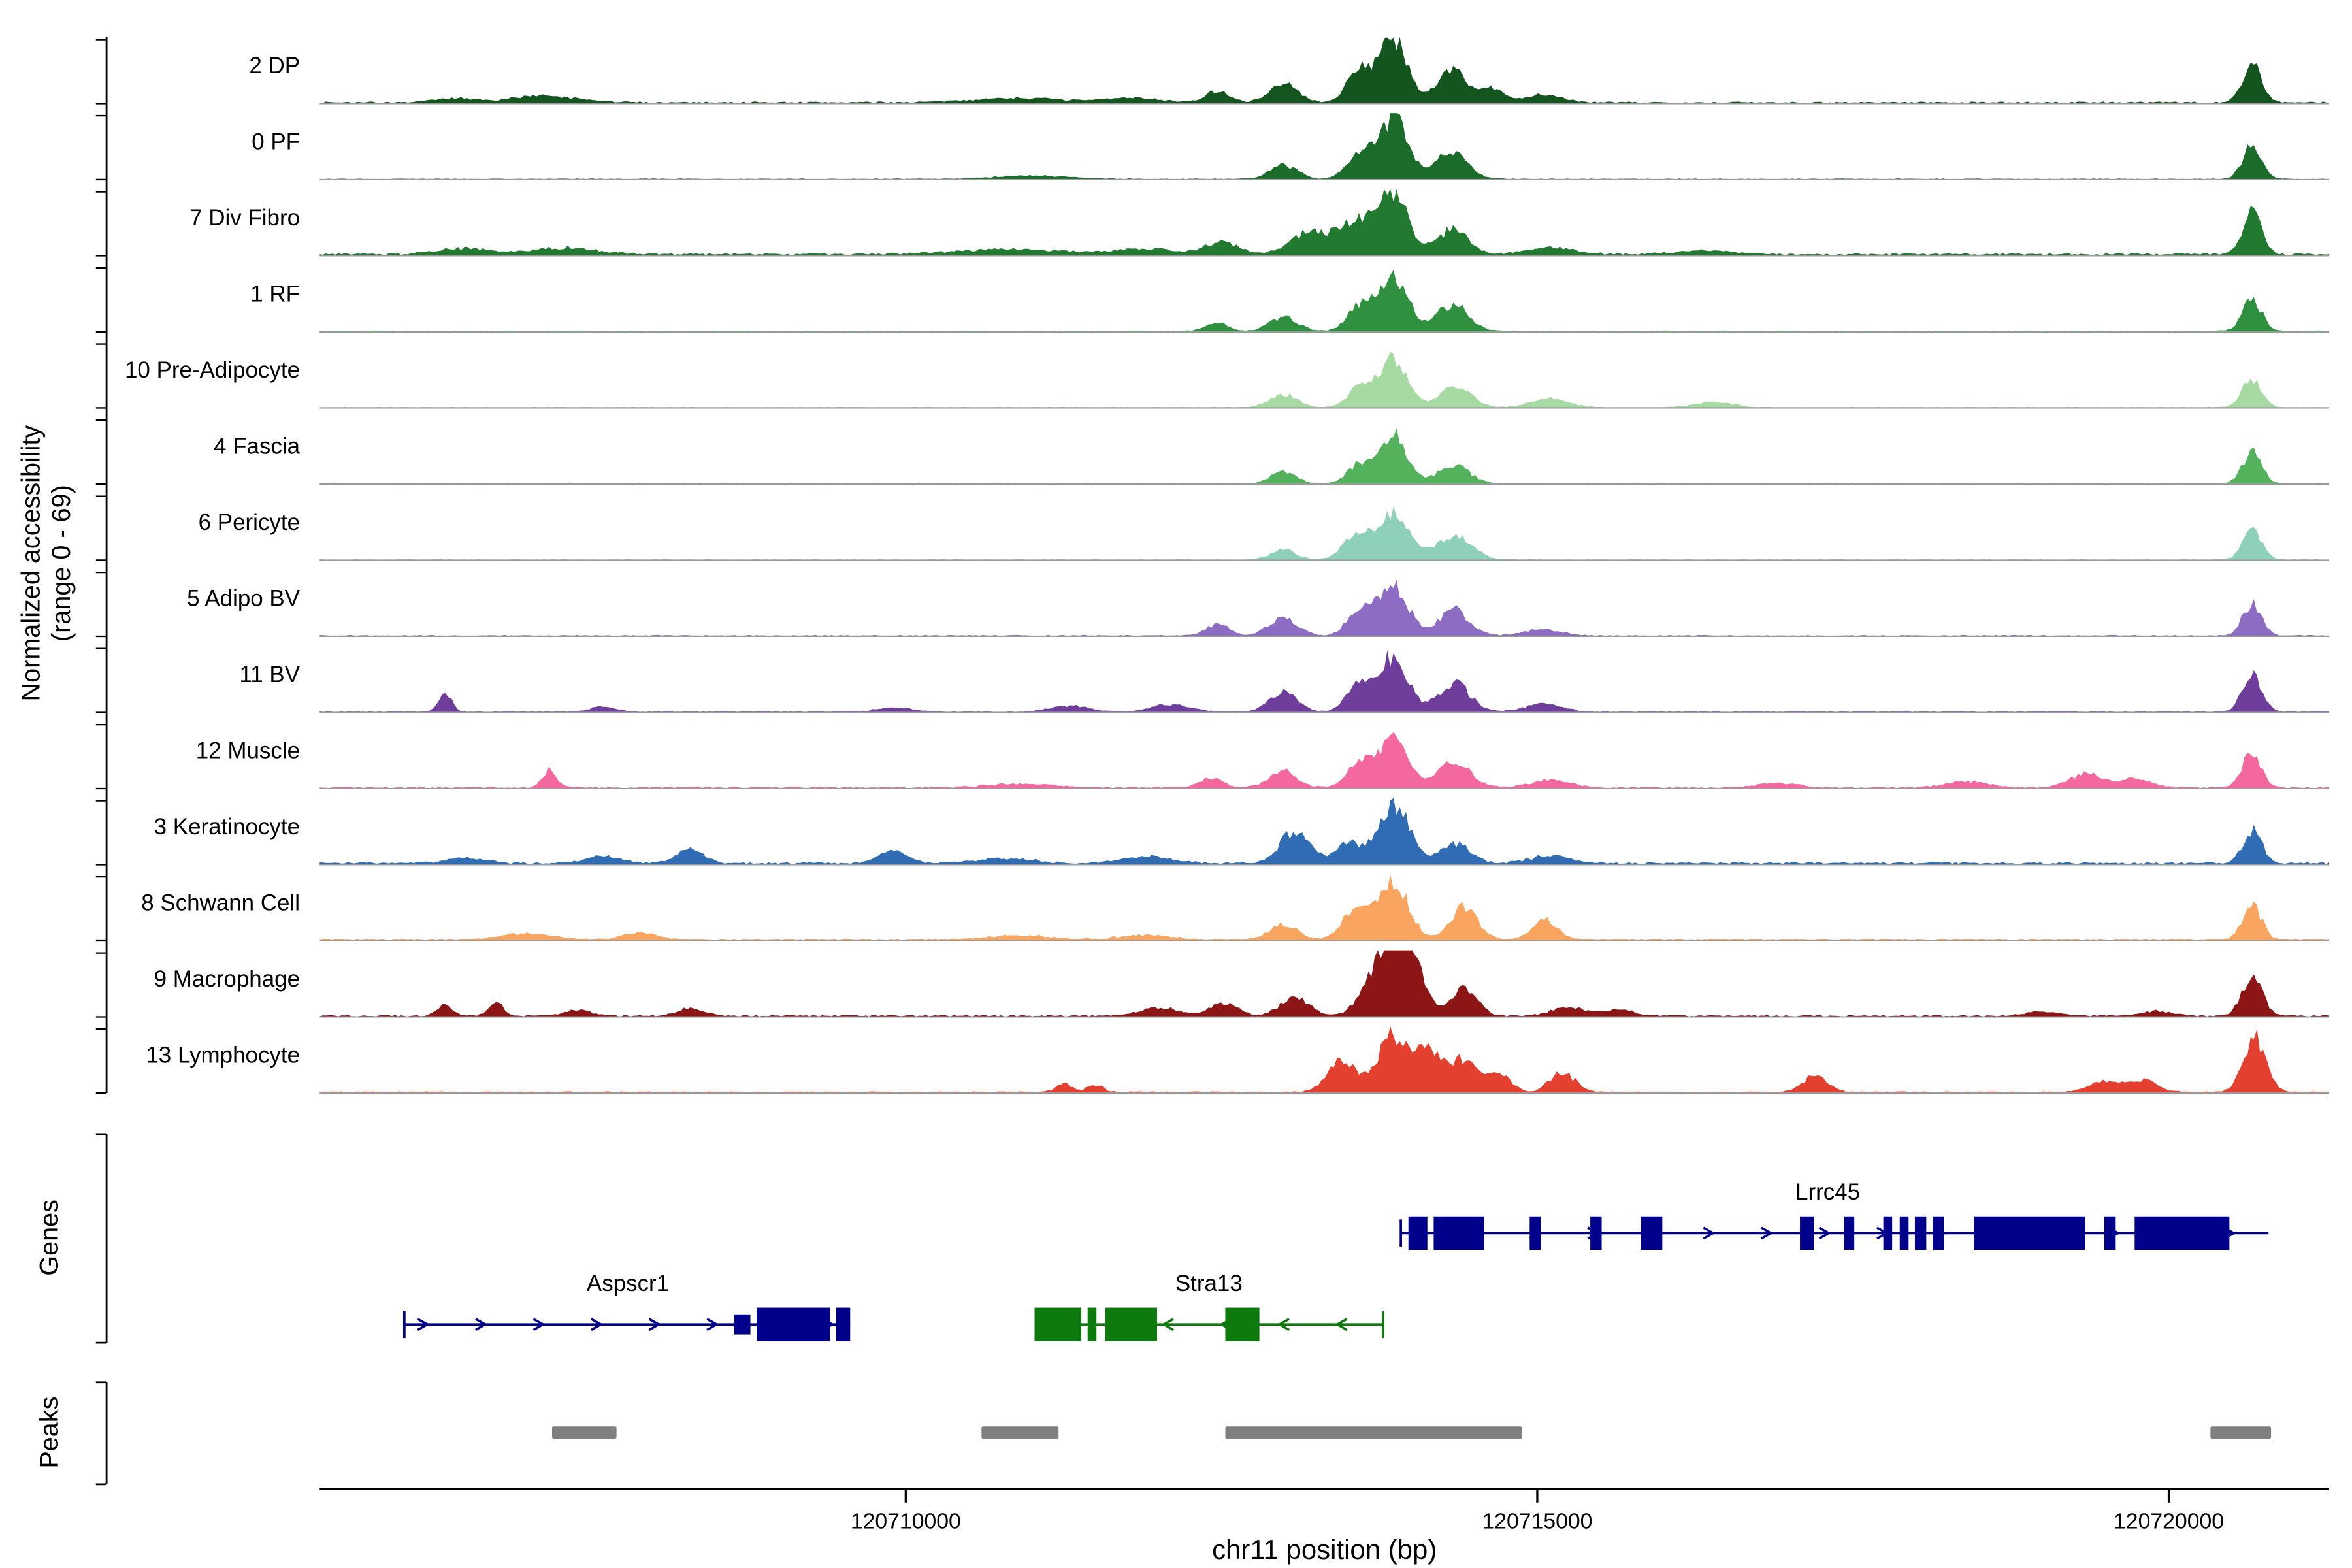  What do you see at coordinates (227, 827) in the screenshot?
I see `track-label: 3 Keratinocyte` at bounding box center [227, 827].